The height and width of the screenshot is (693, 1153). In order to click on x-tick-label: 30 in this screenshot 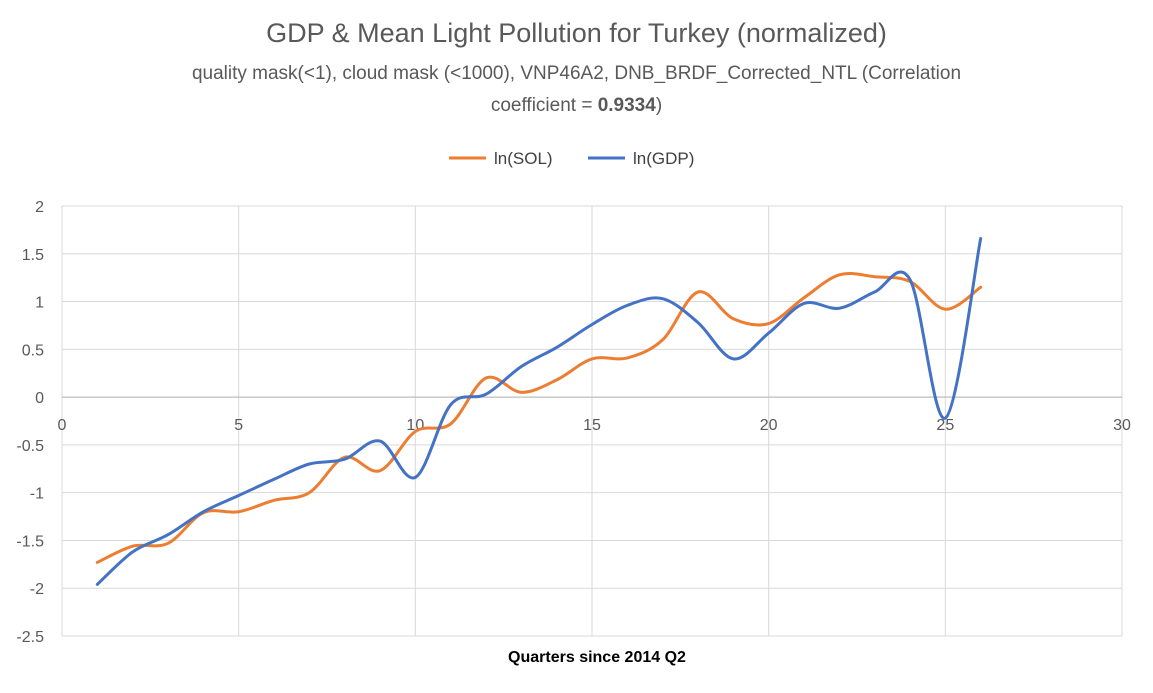, I will do `click(1122, 425)`.